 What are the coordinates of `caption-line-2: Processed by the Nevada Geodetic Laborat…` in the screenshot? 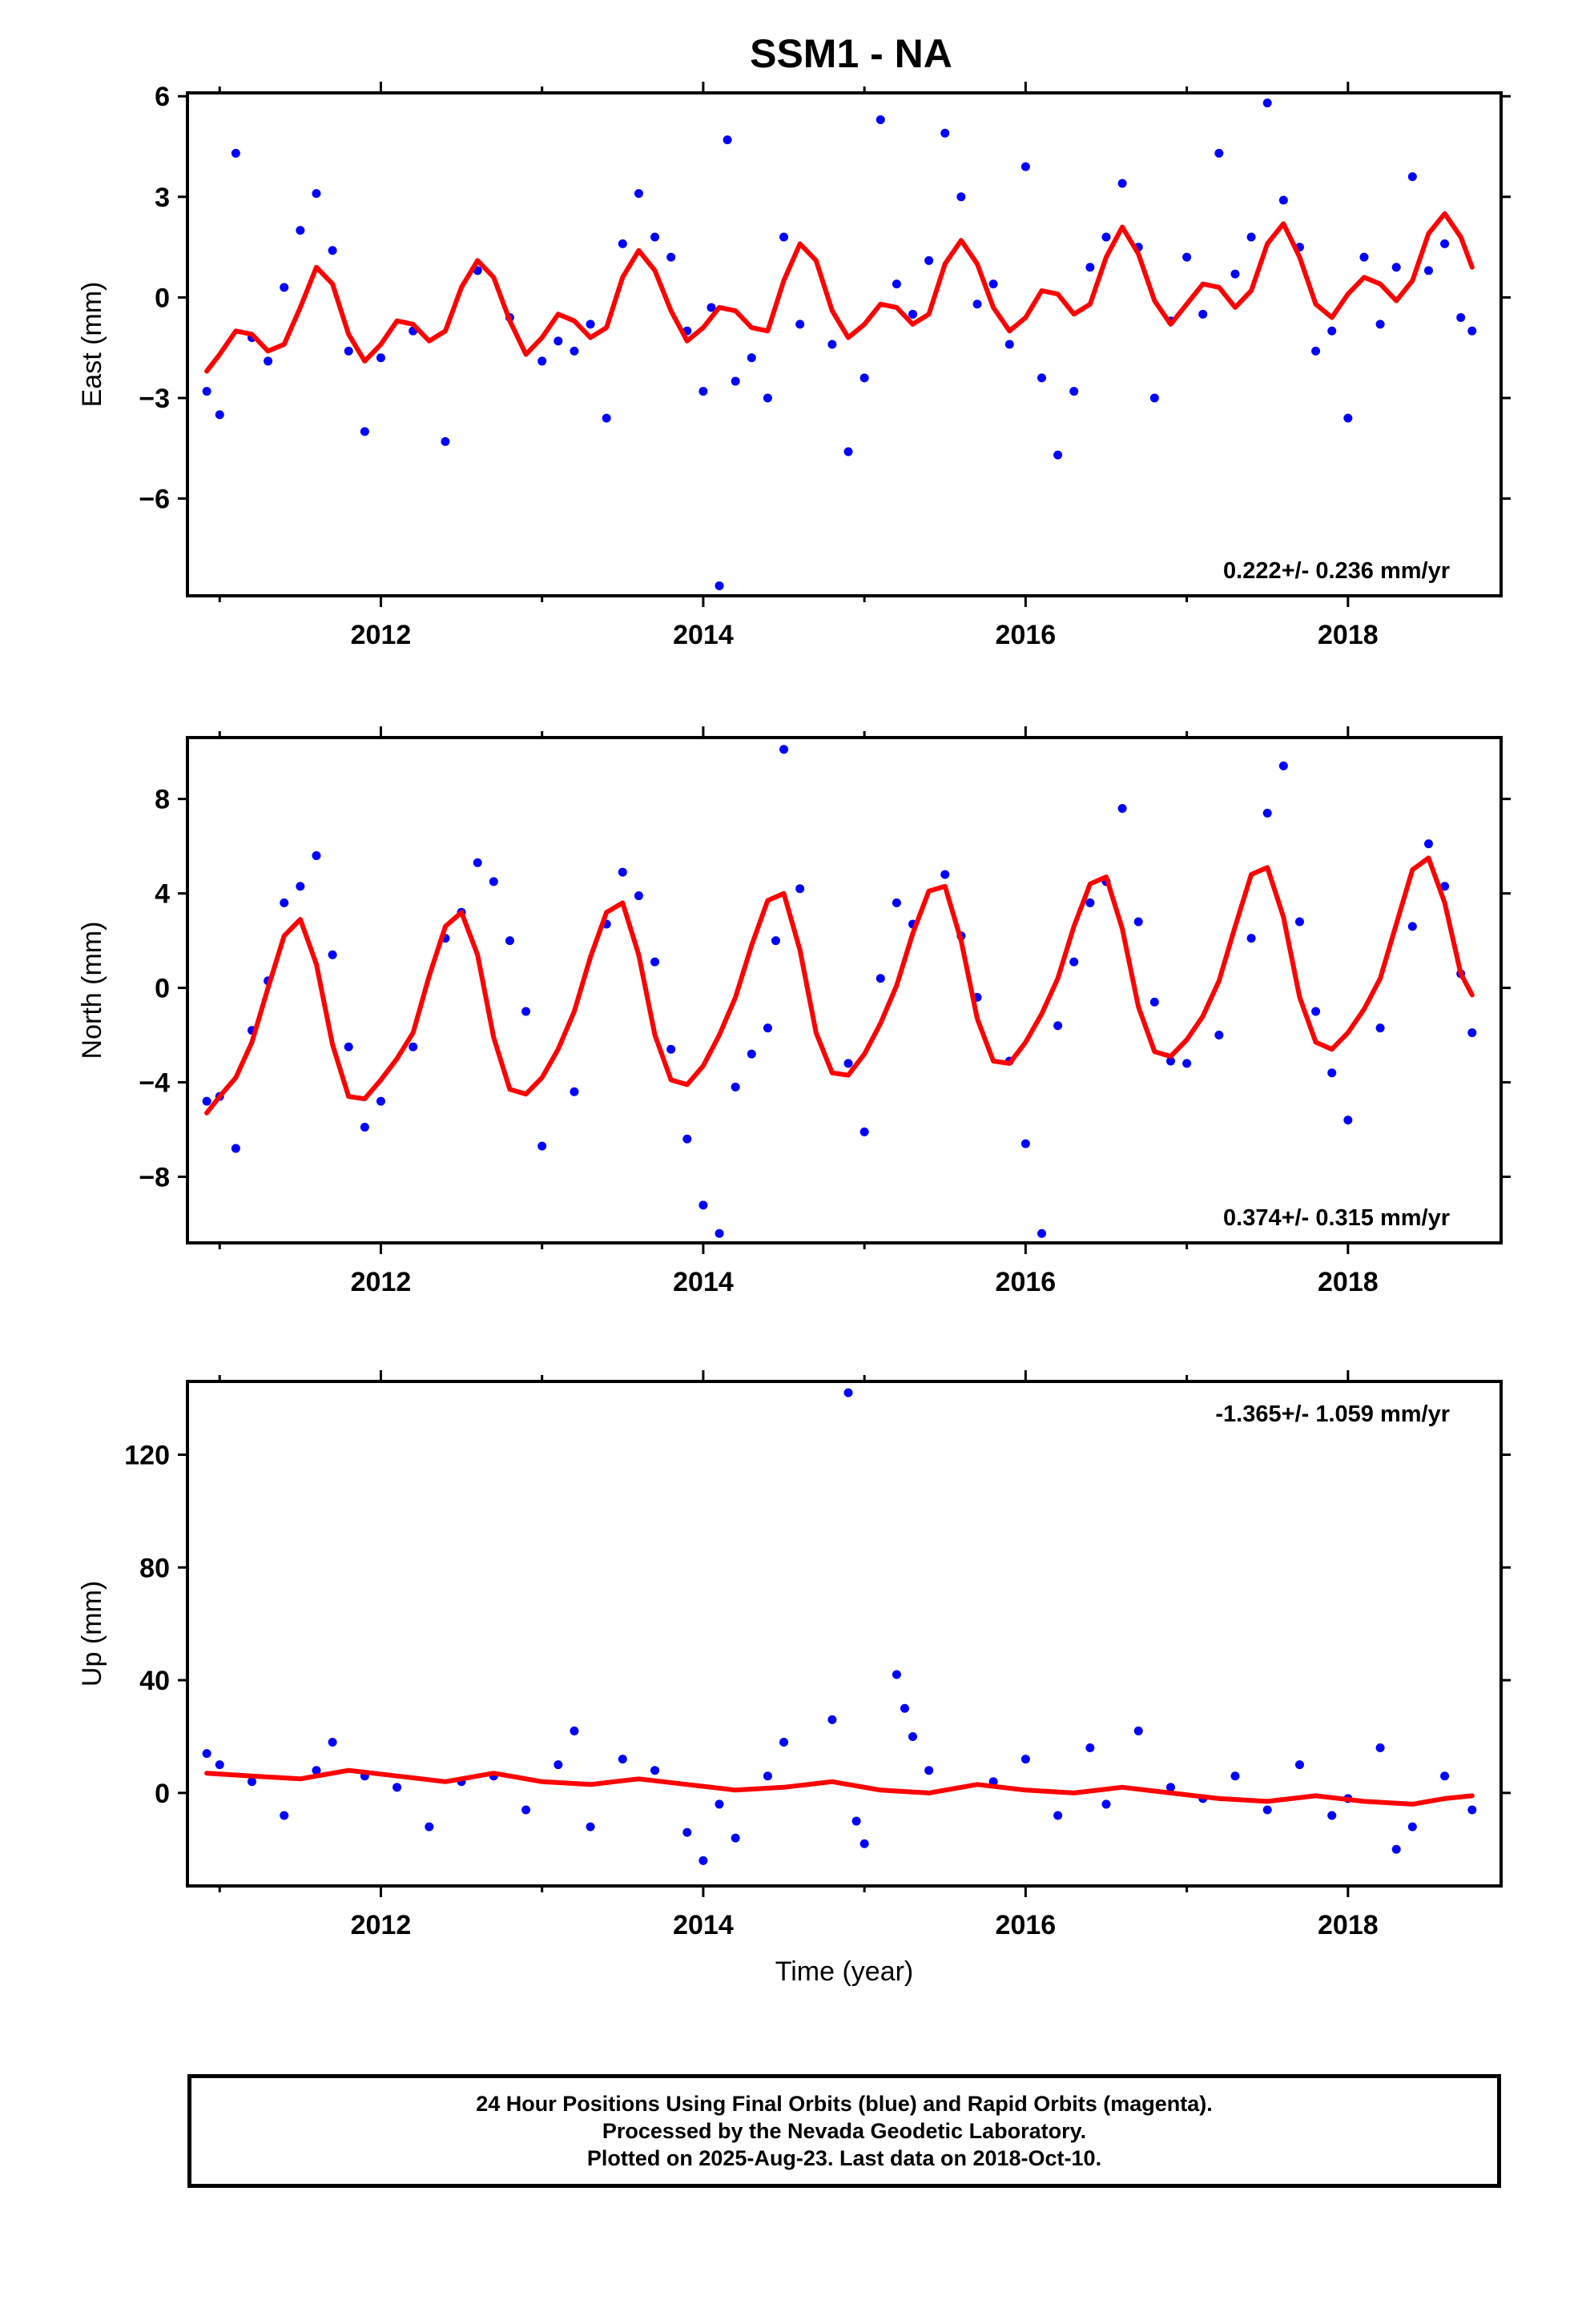 It's located at (844, 2131).